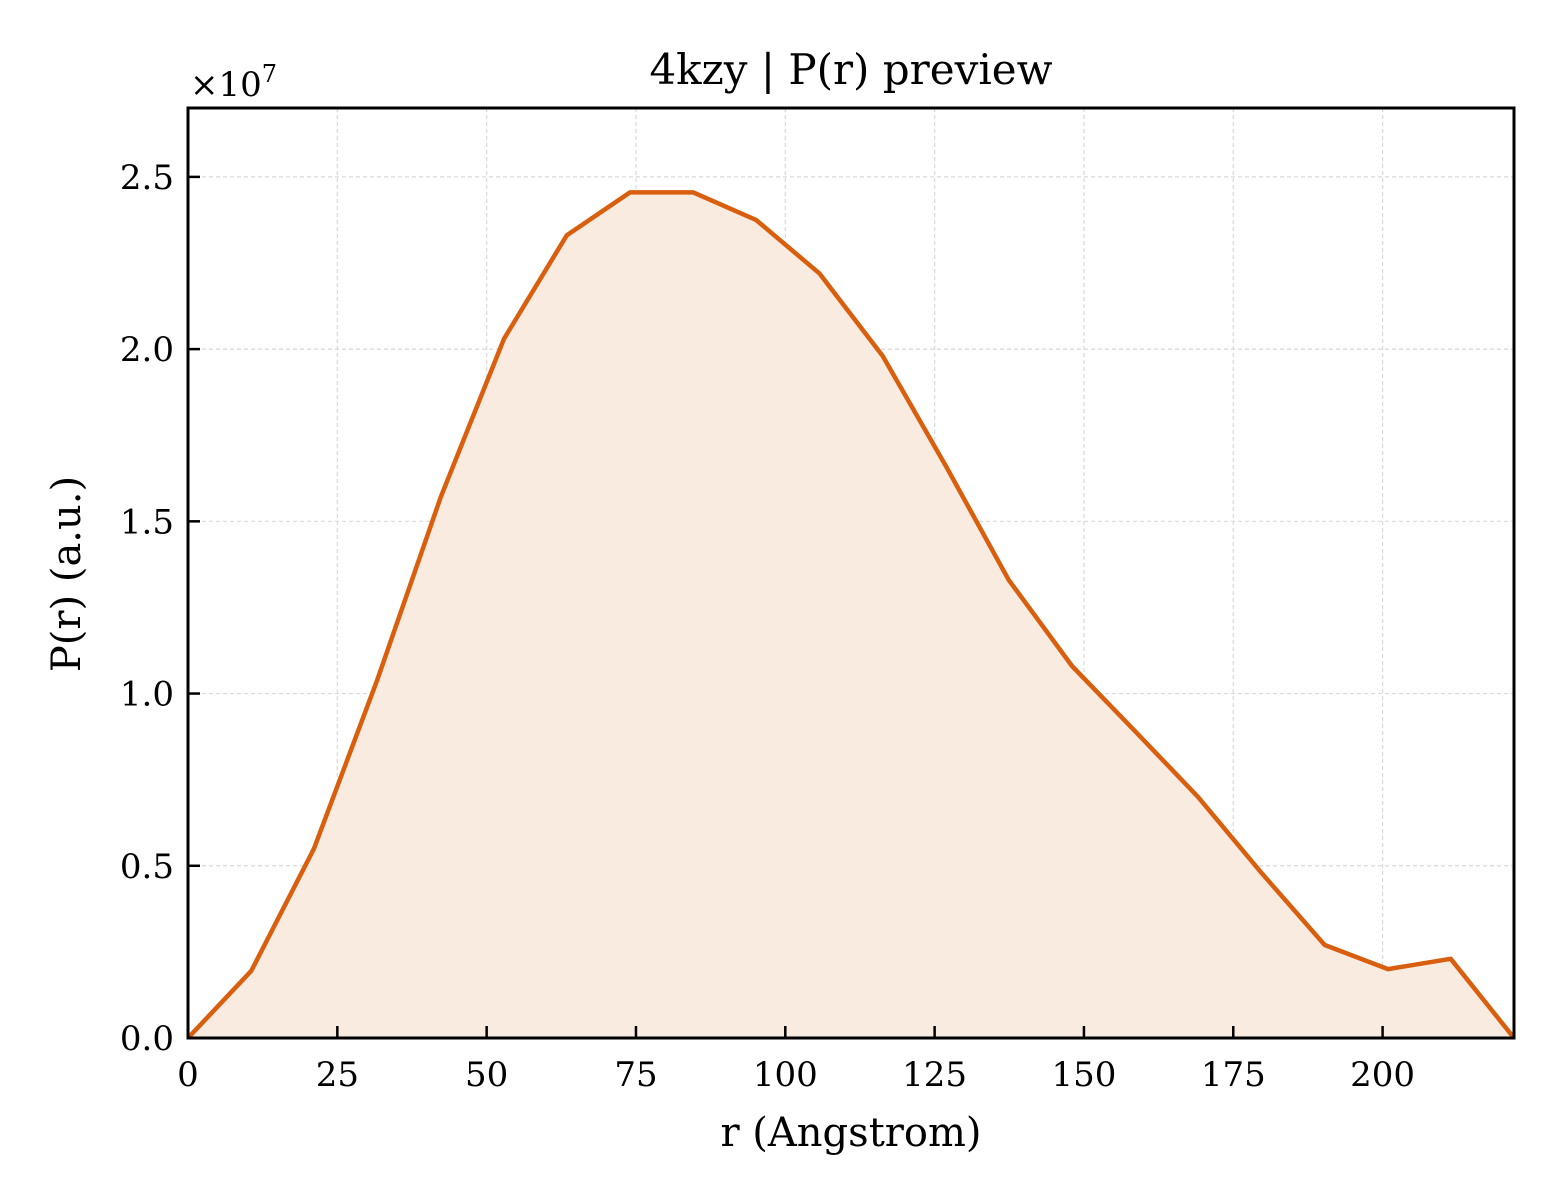  What do you see at coordinates (934, 1075) in the screenshot?
I see `x-tick-label: 125` at bounding box center [934, 1075].